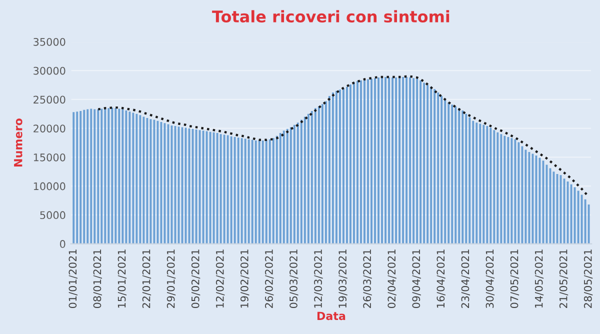 This screenshot has height=334, width=600. Describe the element at coordinates (367, 279) in the screenshot. I see `x-tick-label: 26/03/2021` at that location.